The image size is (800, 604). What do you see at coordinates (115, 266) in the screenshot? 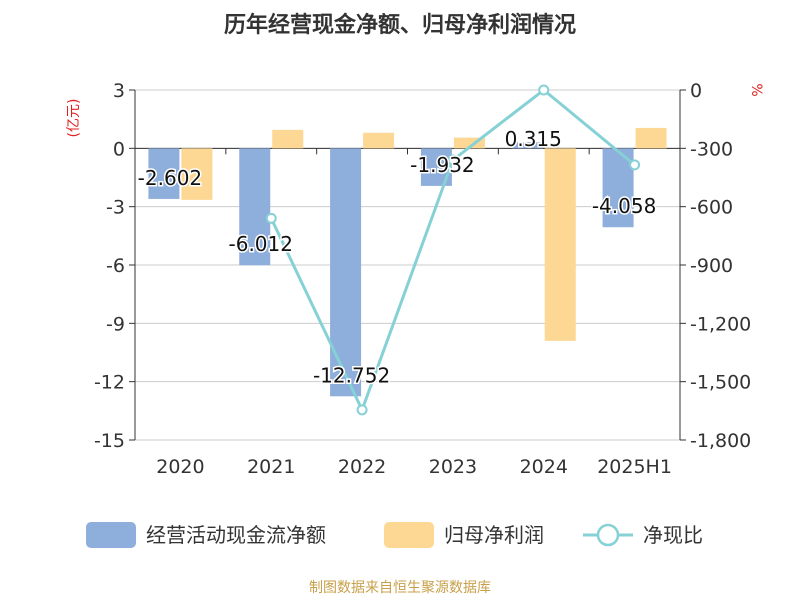
I see `left-tick-label: -6` at bounding box center [115, 266].